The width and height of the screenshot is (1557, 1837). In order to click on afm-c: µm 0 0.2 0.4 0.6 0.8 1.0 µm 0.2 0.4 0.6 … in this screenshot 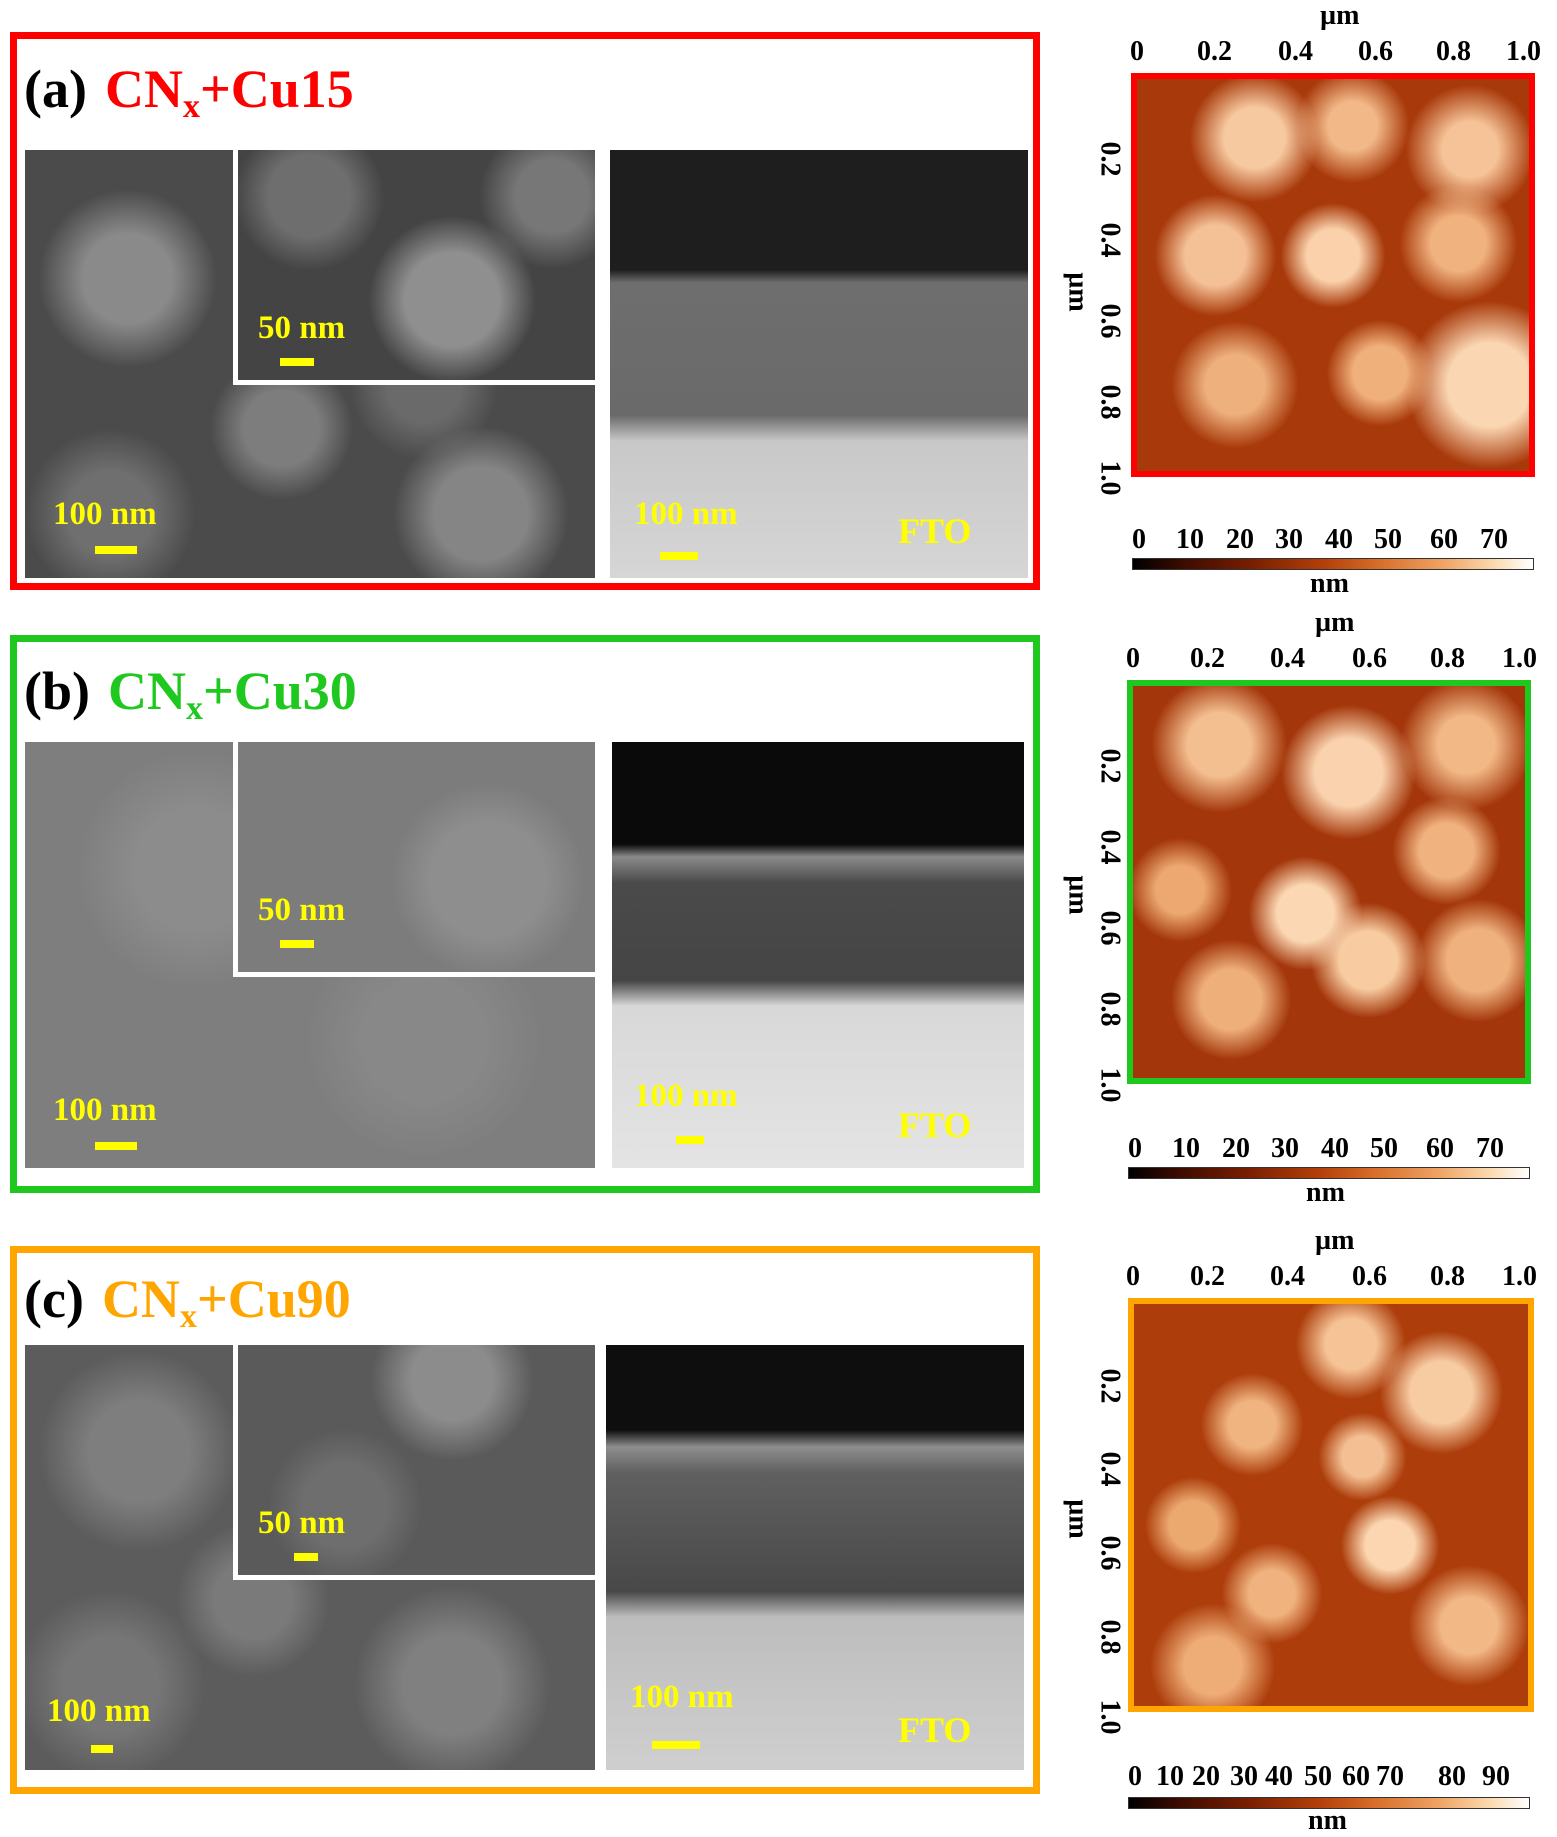, I will do `click(1298, 1530)`.